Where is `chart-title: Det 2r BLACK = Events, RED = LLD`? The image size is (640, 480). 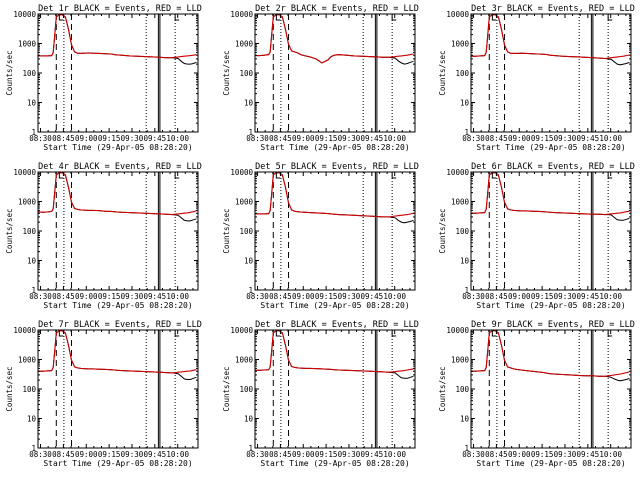 chart-title: Det 2r BLACK = Events, RED = LLD is located at coordinates (337, 9).